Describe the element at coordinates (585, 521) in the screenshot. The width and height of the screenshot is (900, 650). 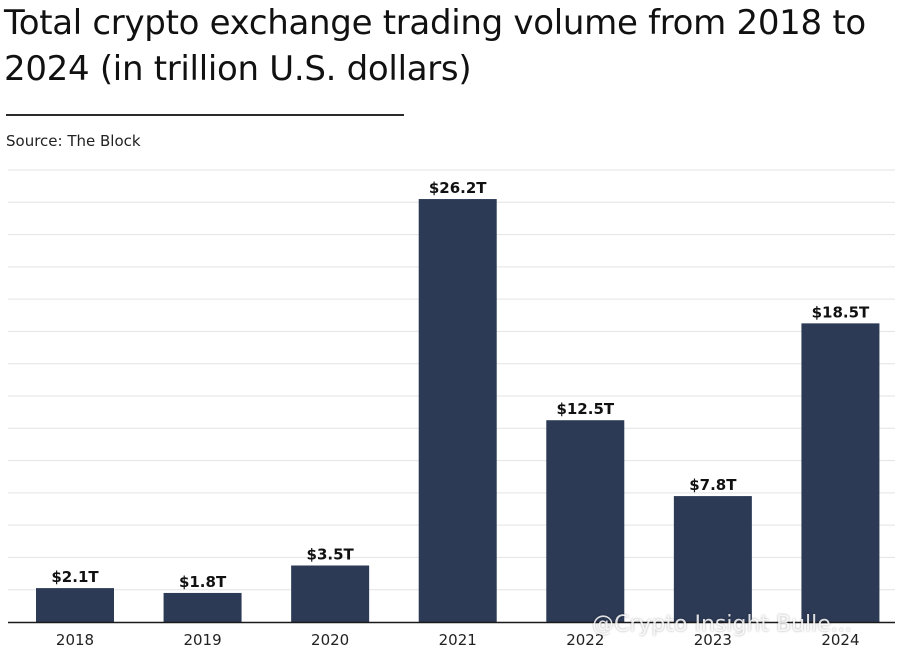
I see `bar-2022` at that location.